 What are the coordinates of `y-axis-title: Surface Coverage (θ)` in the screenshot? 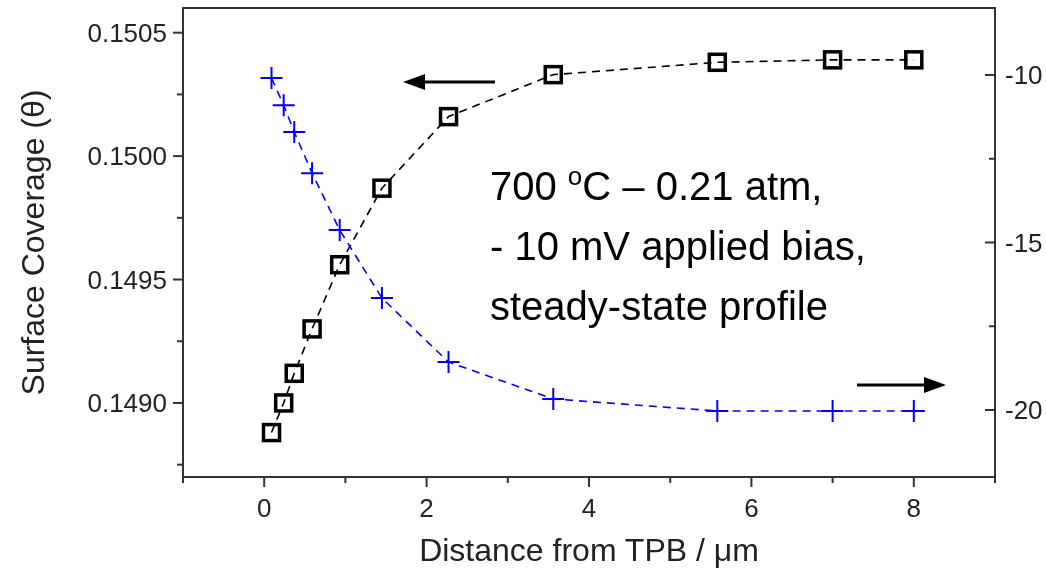 It's located at (33, 242).